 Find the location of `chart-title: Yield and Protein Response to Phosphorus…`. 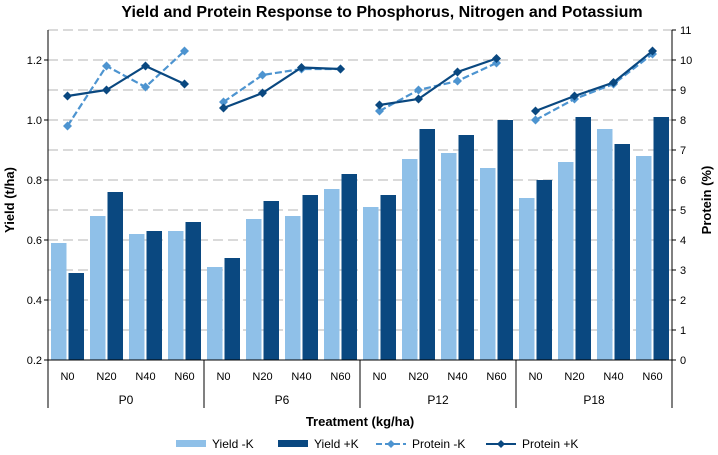

chart-title: Yield and Protein Response to Phosphorus… is located at coordinates (381, 12).